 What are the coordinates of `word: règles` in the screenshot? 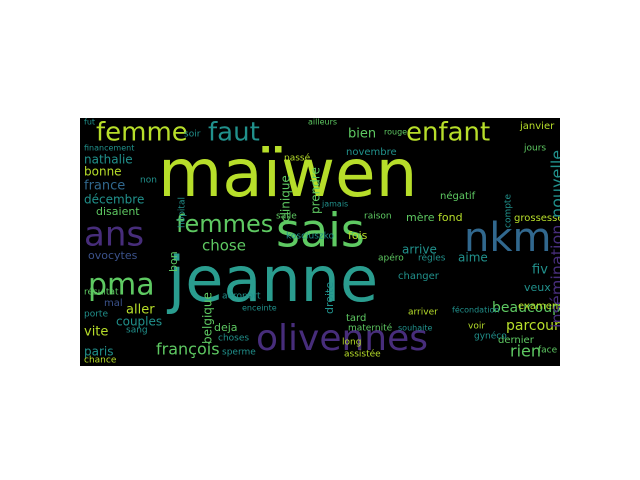 It's located at (432, 258).